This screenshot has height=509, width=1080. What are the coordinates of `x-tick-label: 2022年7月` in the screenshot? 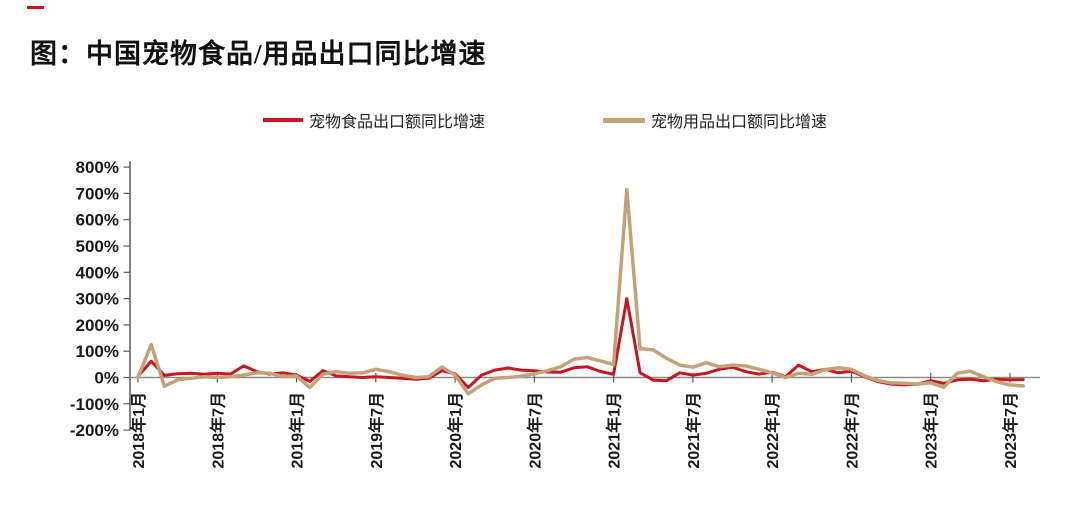 It's located at (851, 430).